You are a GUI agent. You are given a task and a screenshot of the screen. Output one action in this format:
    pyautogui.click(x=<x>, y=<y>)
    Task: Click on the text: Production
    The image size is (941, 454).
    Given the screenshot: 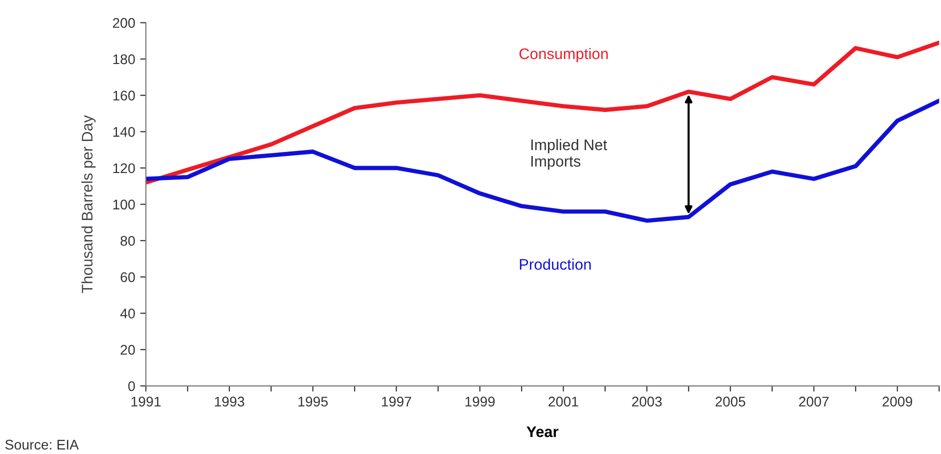 What is the action you would take?
    pyautogui.click(x=555, y=264)
    